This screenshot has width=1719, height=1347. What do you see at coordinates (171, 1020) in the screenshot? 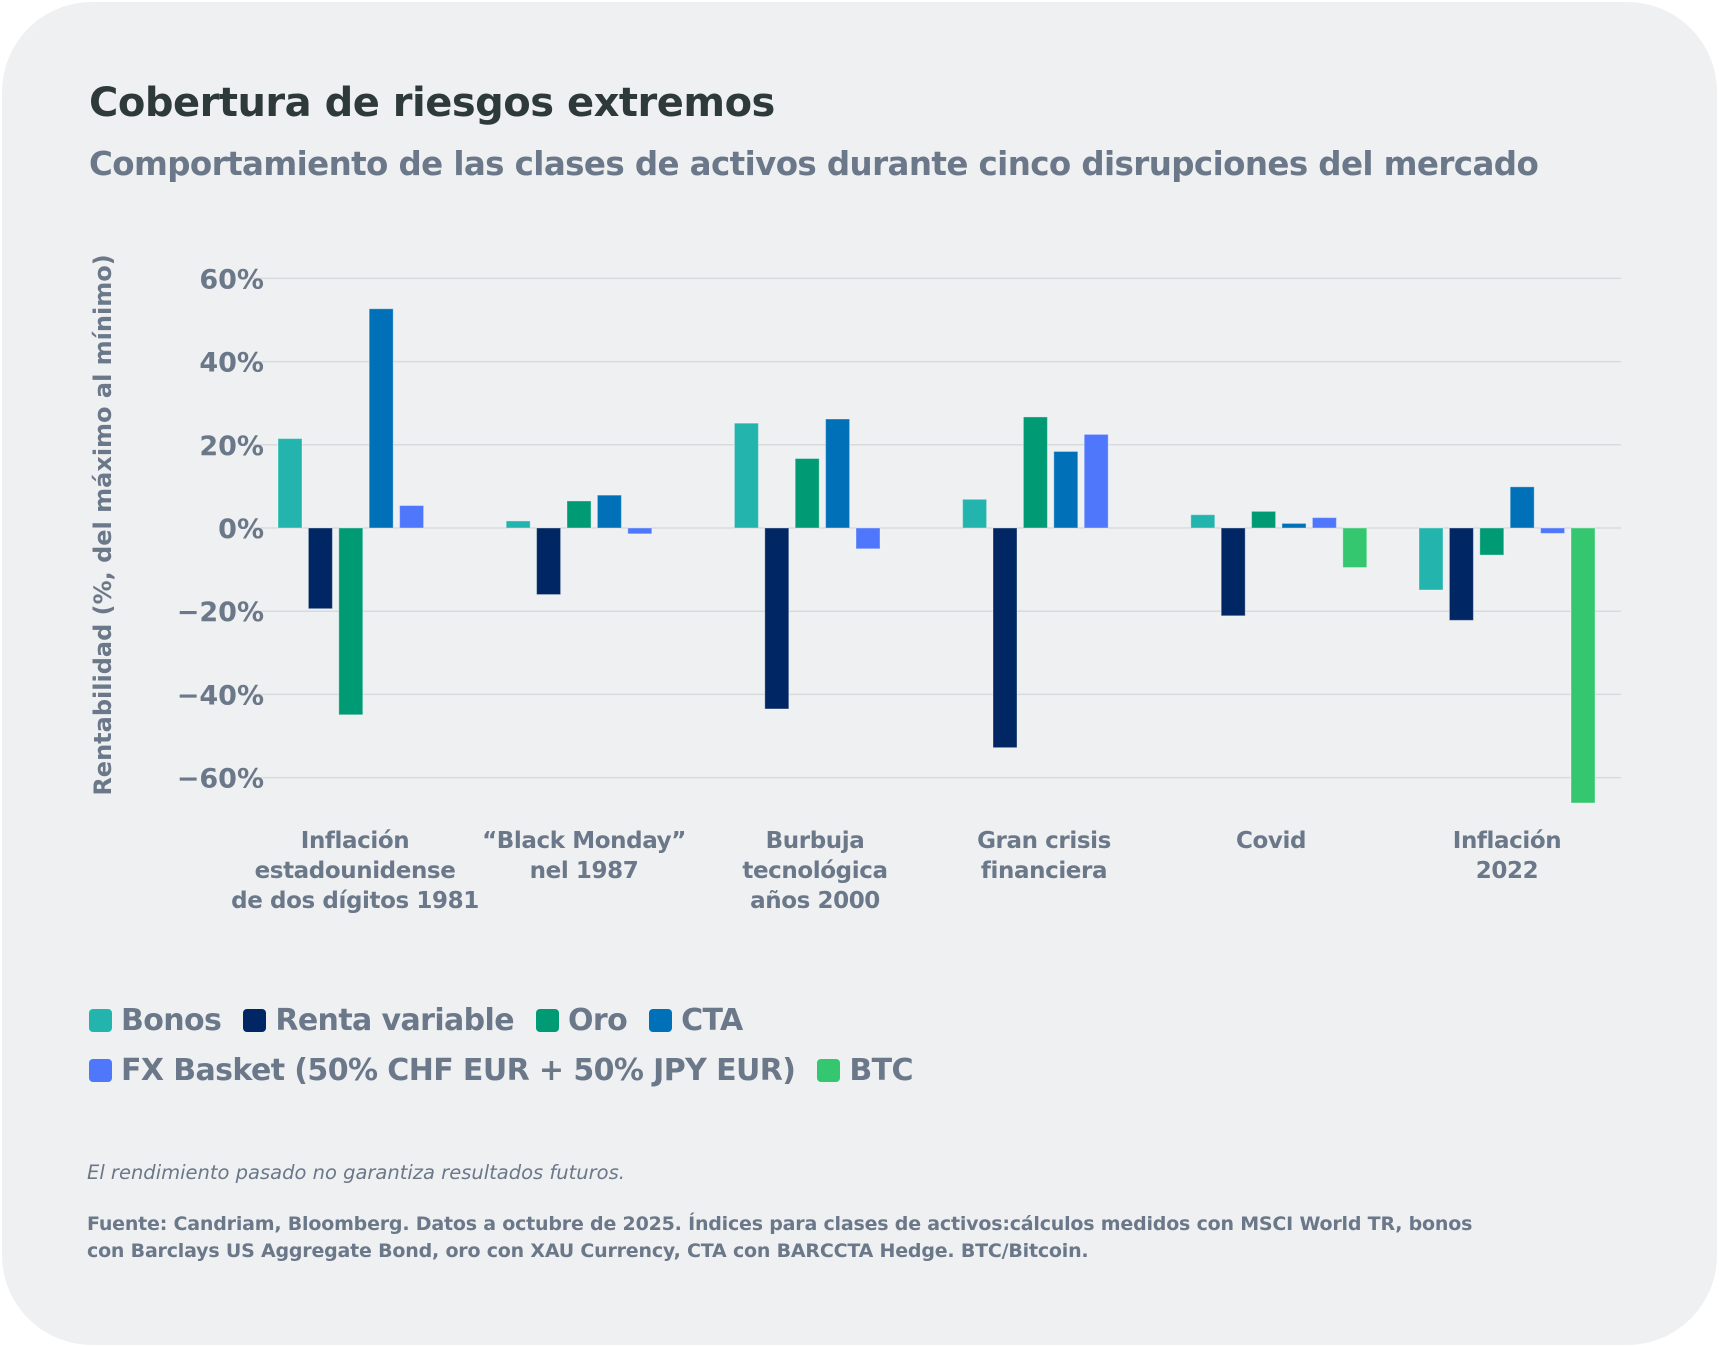
I see `legend-label: Bonos` at bounding box center [171, 1020].